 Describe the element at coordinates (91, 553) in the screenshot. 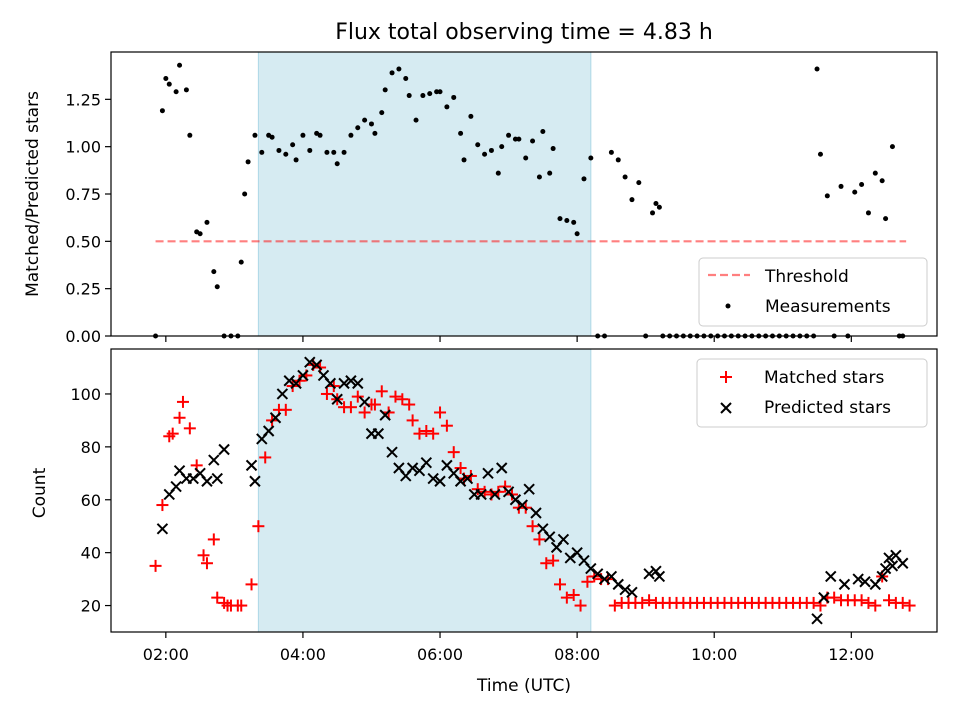

I see `bottom-y-tick-label: 40` at that location.